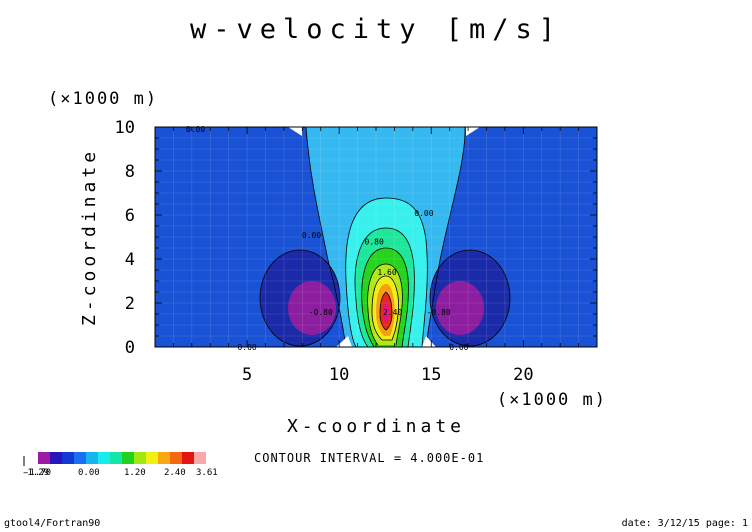 This screenshot has width=752, height=532. What do you see at coordinates (376, 426) in the screenshot?
I see `x-axis-label: X-coordinate` at bounding box center [376, 426].